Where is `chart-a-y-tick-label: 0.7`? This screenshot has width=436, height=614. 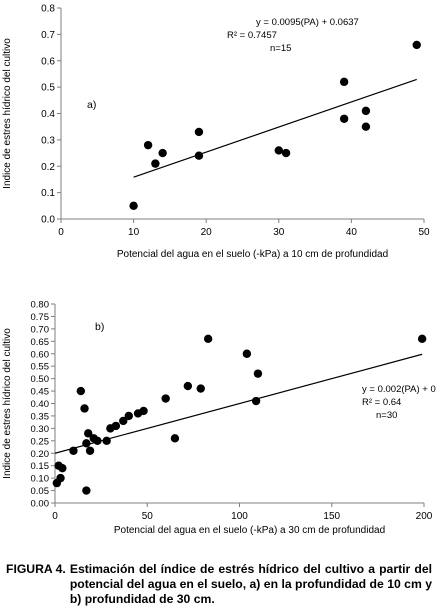
chart-a-y-tick-label: 0.7 is located at coordinates (48, 35).